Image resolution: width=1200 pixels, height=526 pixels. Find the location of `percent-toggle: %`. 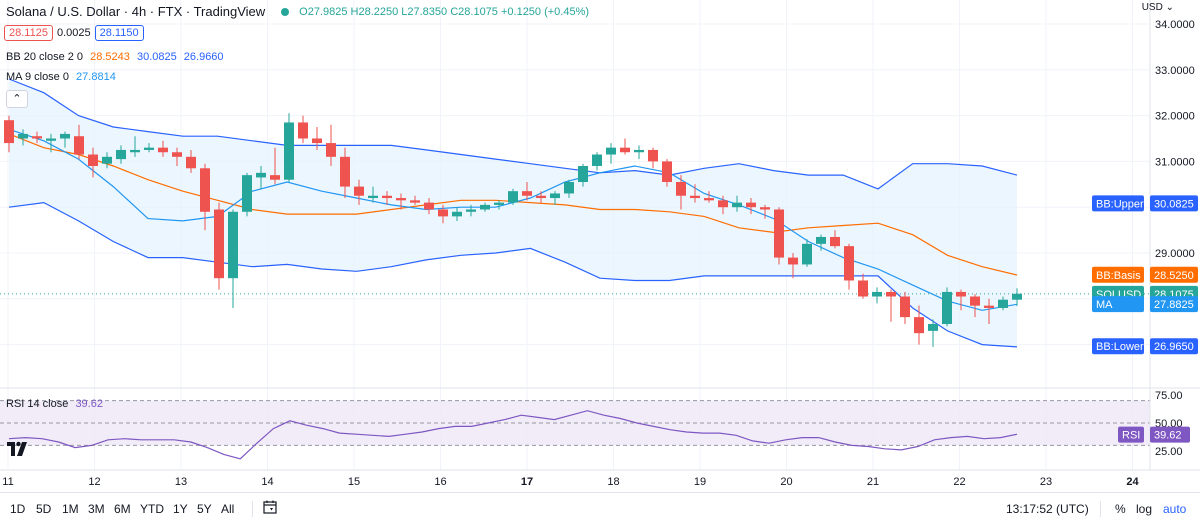

percent-toggle: % is located at coordinates (1120, 509).